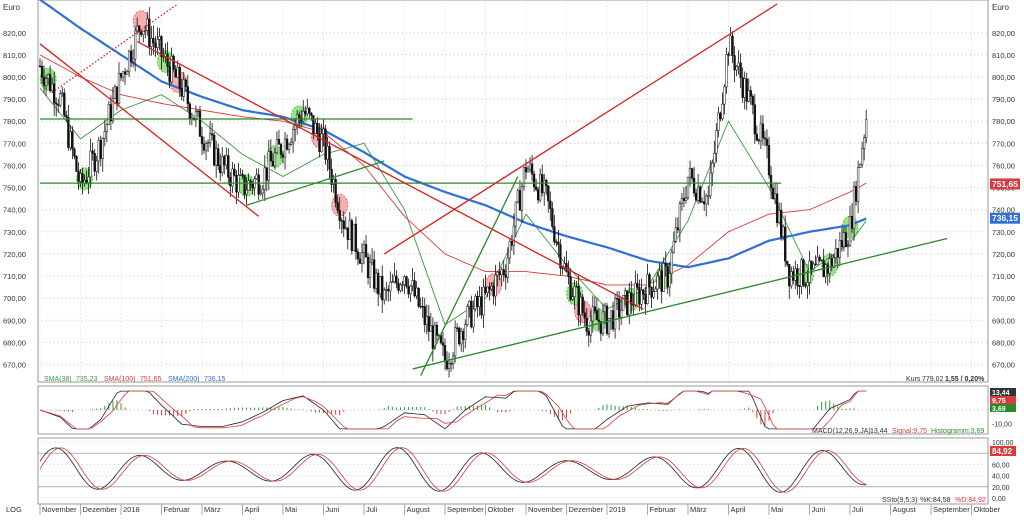 The width and height of the screenshot is (1024, 520). What do you see at coordinates (913, 379) in the screenshot?
I see `current-price-name: Kurs` at bounding box center [913, 379].